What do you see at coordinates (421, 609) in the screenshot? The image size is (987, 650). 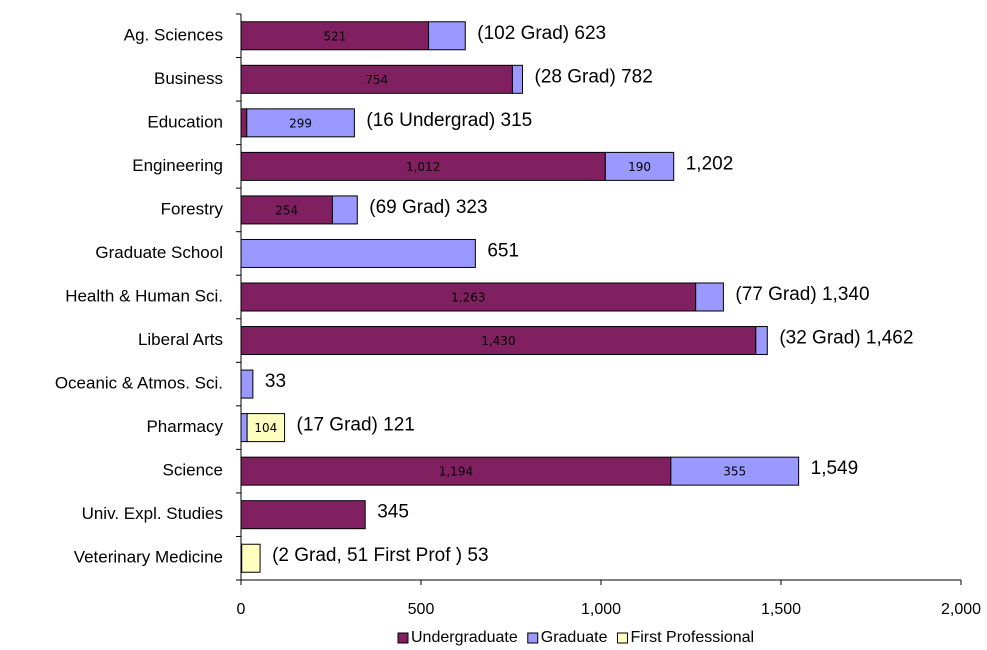 I see `x-tick-label: 500` at bounding box center [421, 609].